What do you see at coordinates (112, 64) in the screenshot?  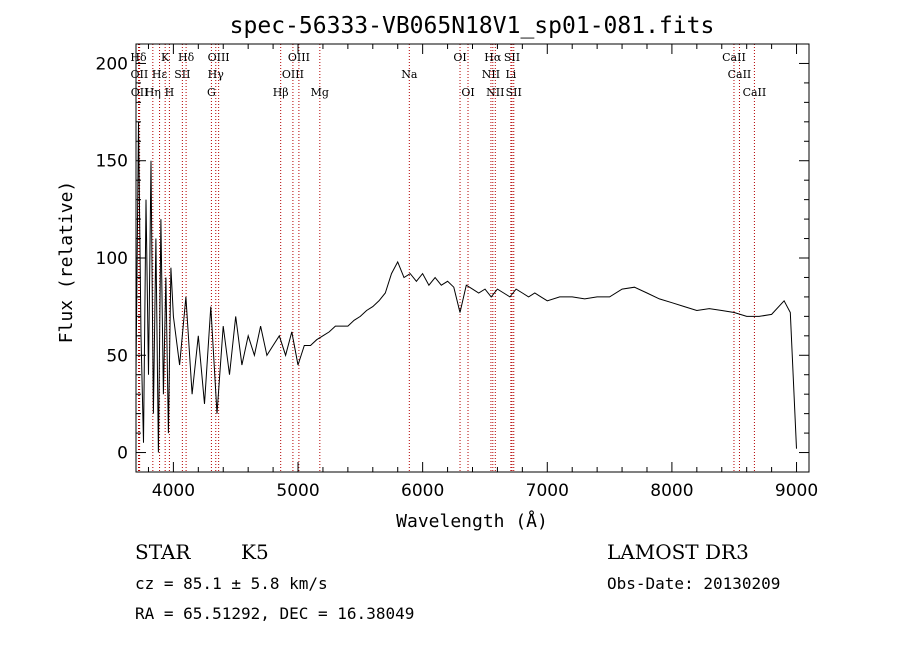 I see `y-tick-label: 200` at bounding box center [112, 64].